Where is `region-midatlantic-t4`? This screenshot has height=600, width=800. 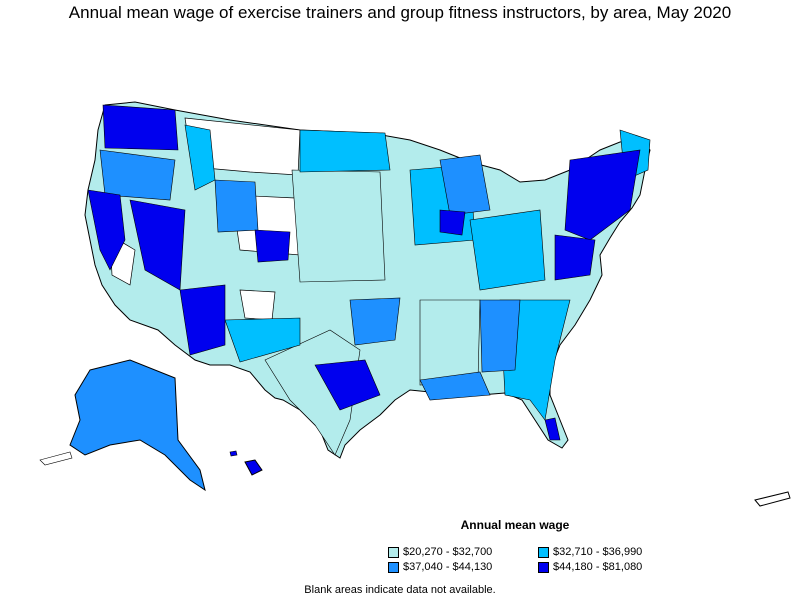 region-midatlantic-t4 is located at coordinates (575, 257).